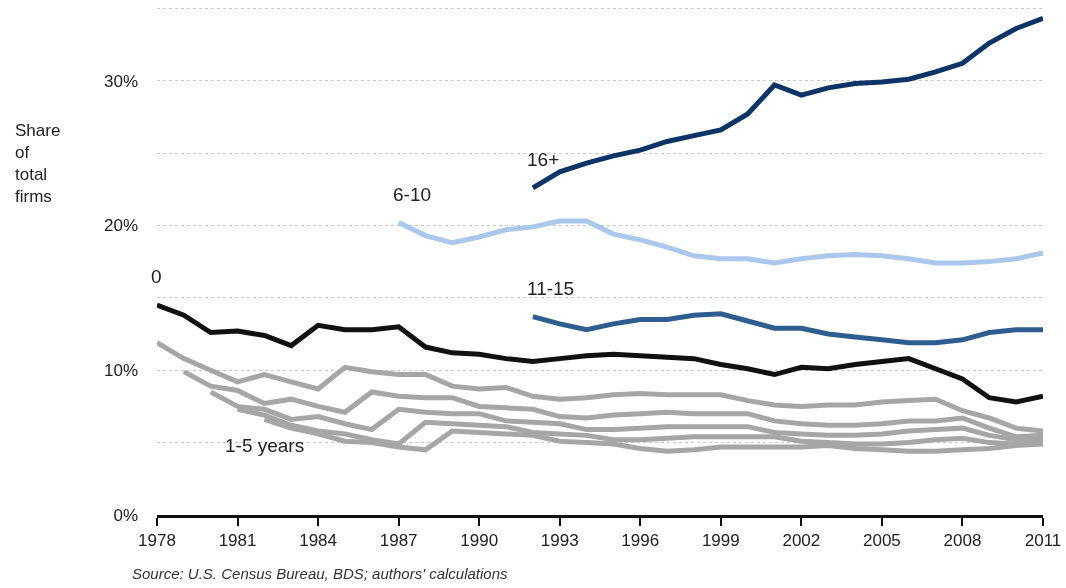 This screenshot has height=588, width=1066. I want to click on y-tick-label: 30%, so click(120, 81).